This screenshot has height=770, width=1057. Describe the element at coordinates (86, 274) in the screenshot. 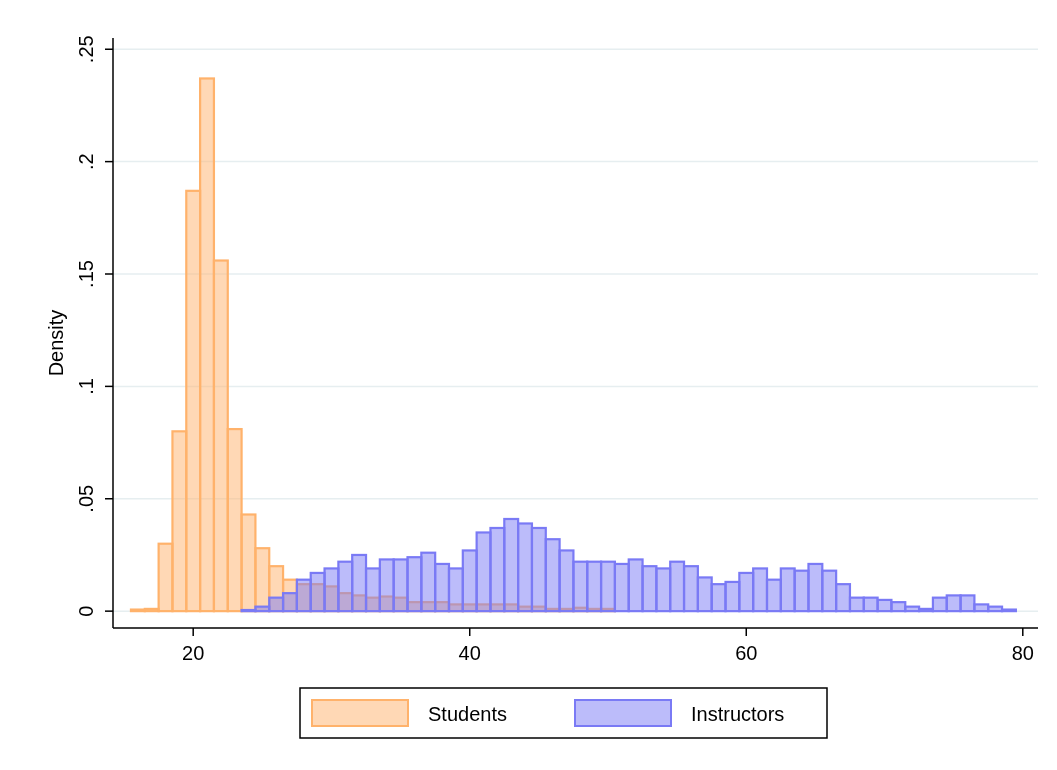

I see `y-tick-label: .15` at that location.